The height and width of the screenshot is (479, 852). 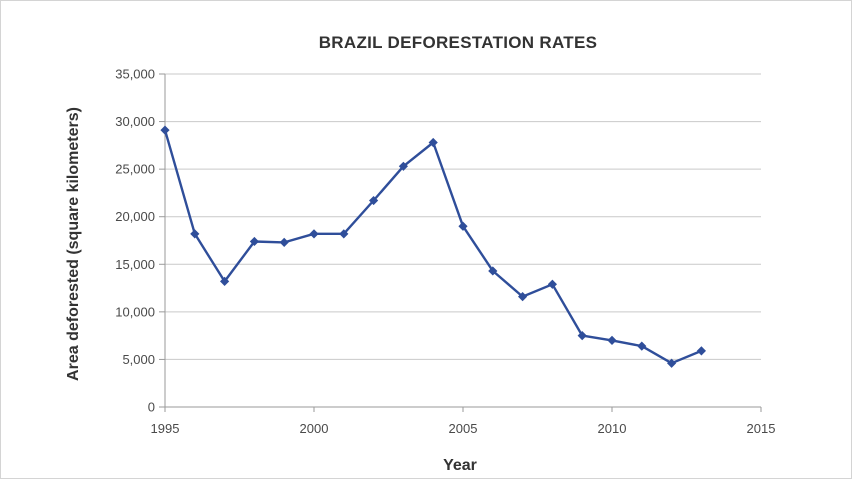 I want to click on data-point-2003, so click(x=403, y=166).